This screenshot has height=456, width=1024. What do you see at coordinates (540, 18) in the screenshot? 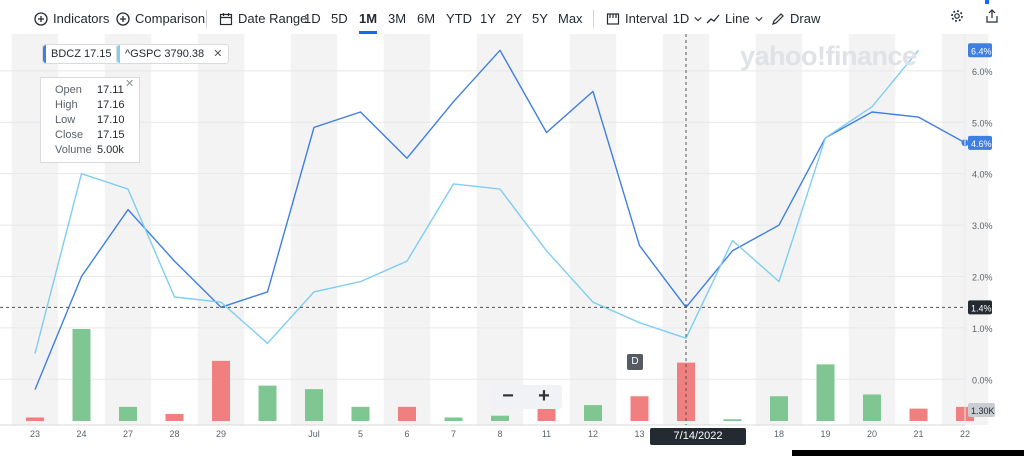
I see `range-5y: 5Y` at bounding box center [540, 18].